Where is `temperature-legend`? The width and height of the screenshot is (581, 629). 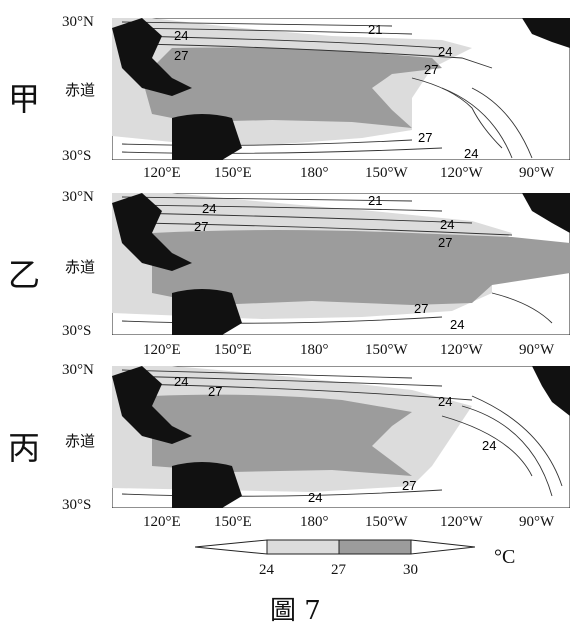 temperature-legend is located at coordinates (335, 547).